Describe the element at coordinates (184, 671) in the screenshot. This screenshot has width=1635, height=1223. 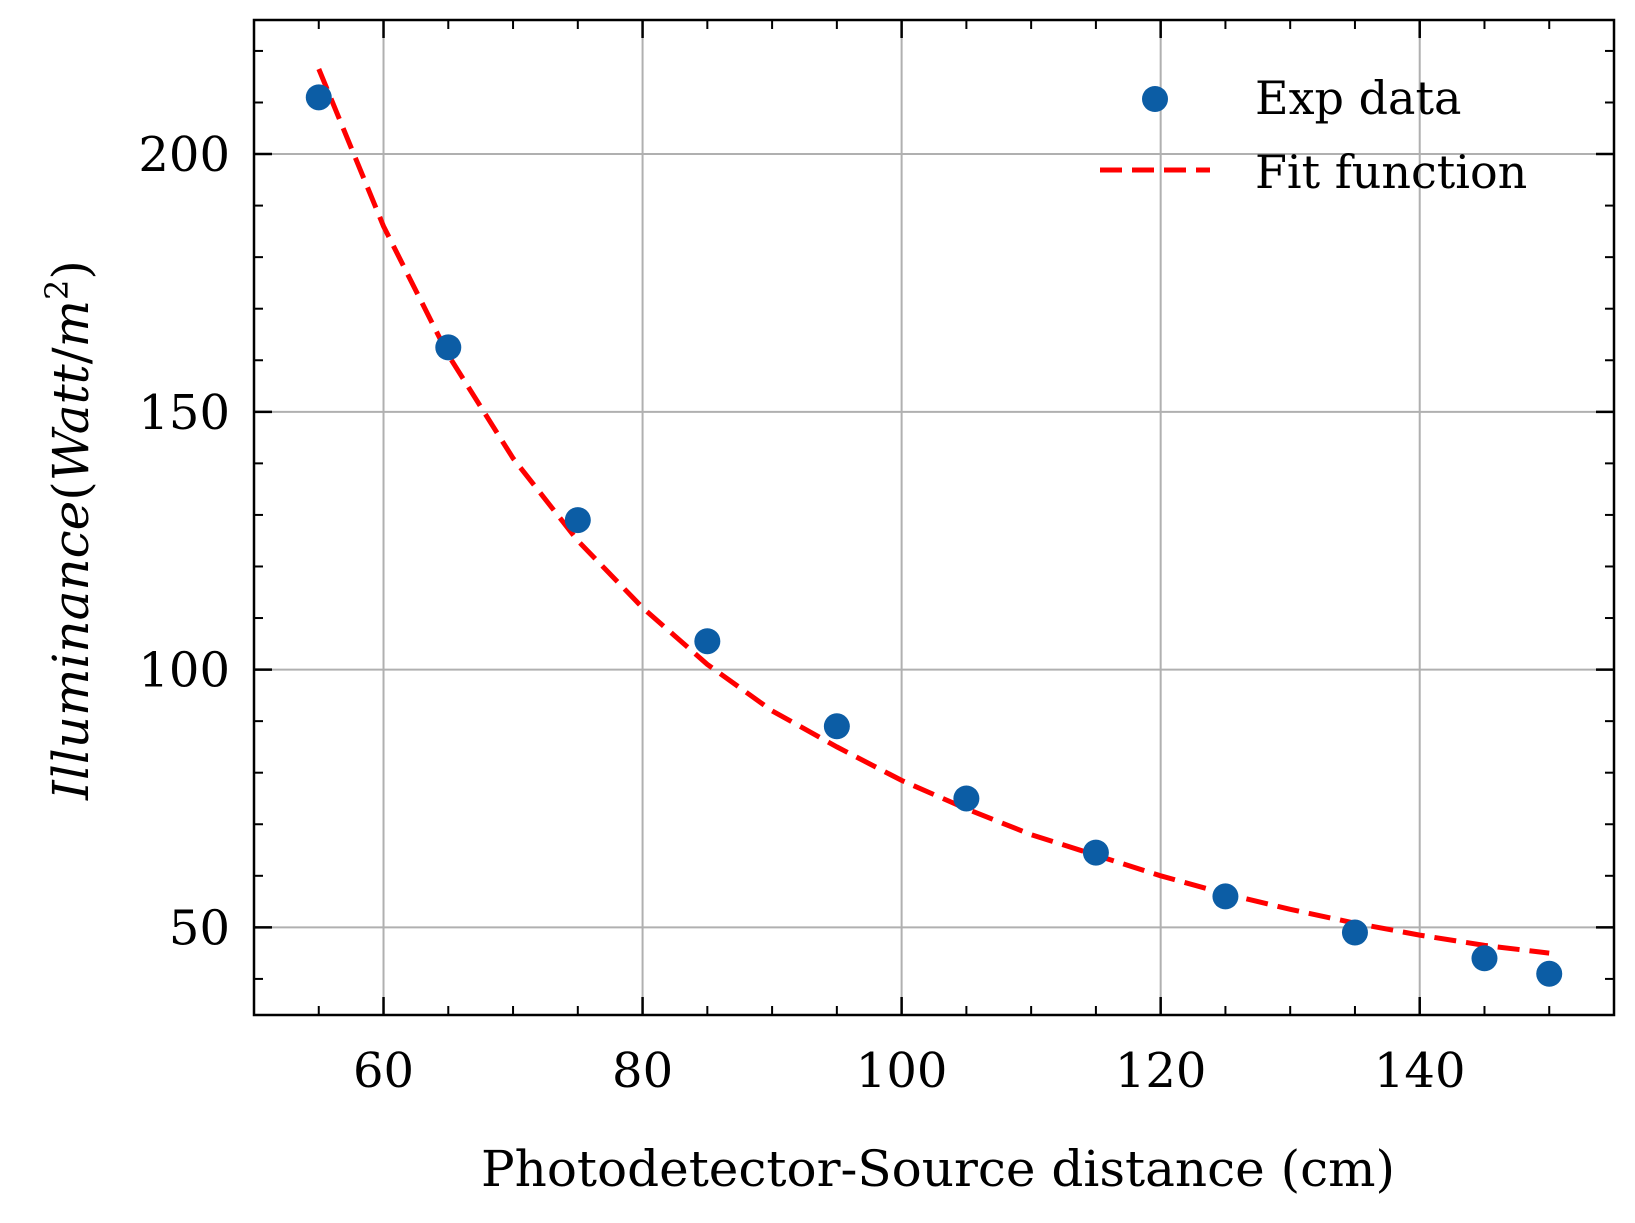
I see `y-tick-label: 100` at that location.